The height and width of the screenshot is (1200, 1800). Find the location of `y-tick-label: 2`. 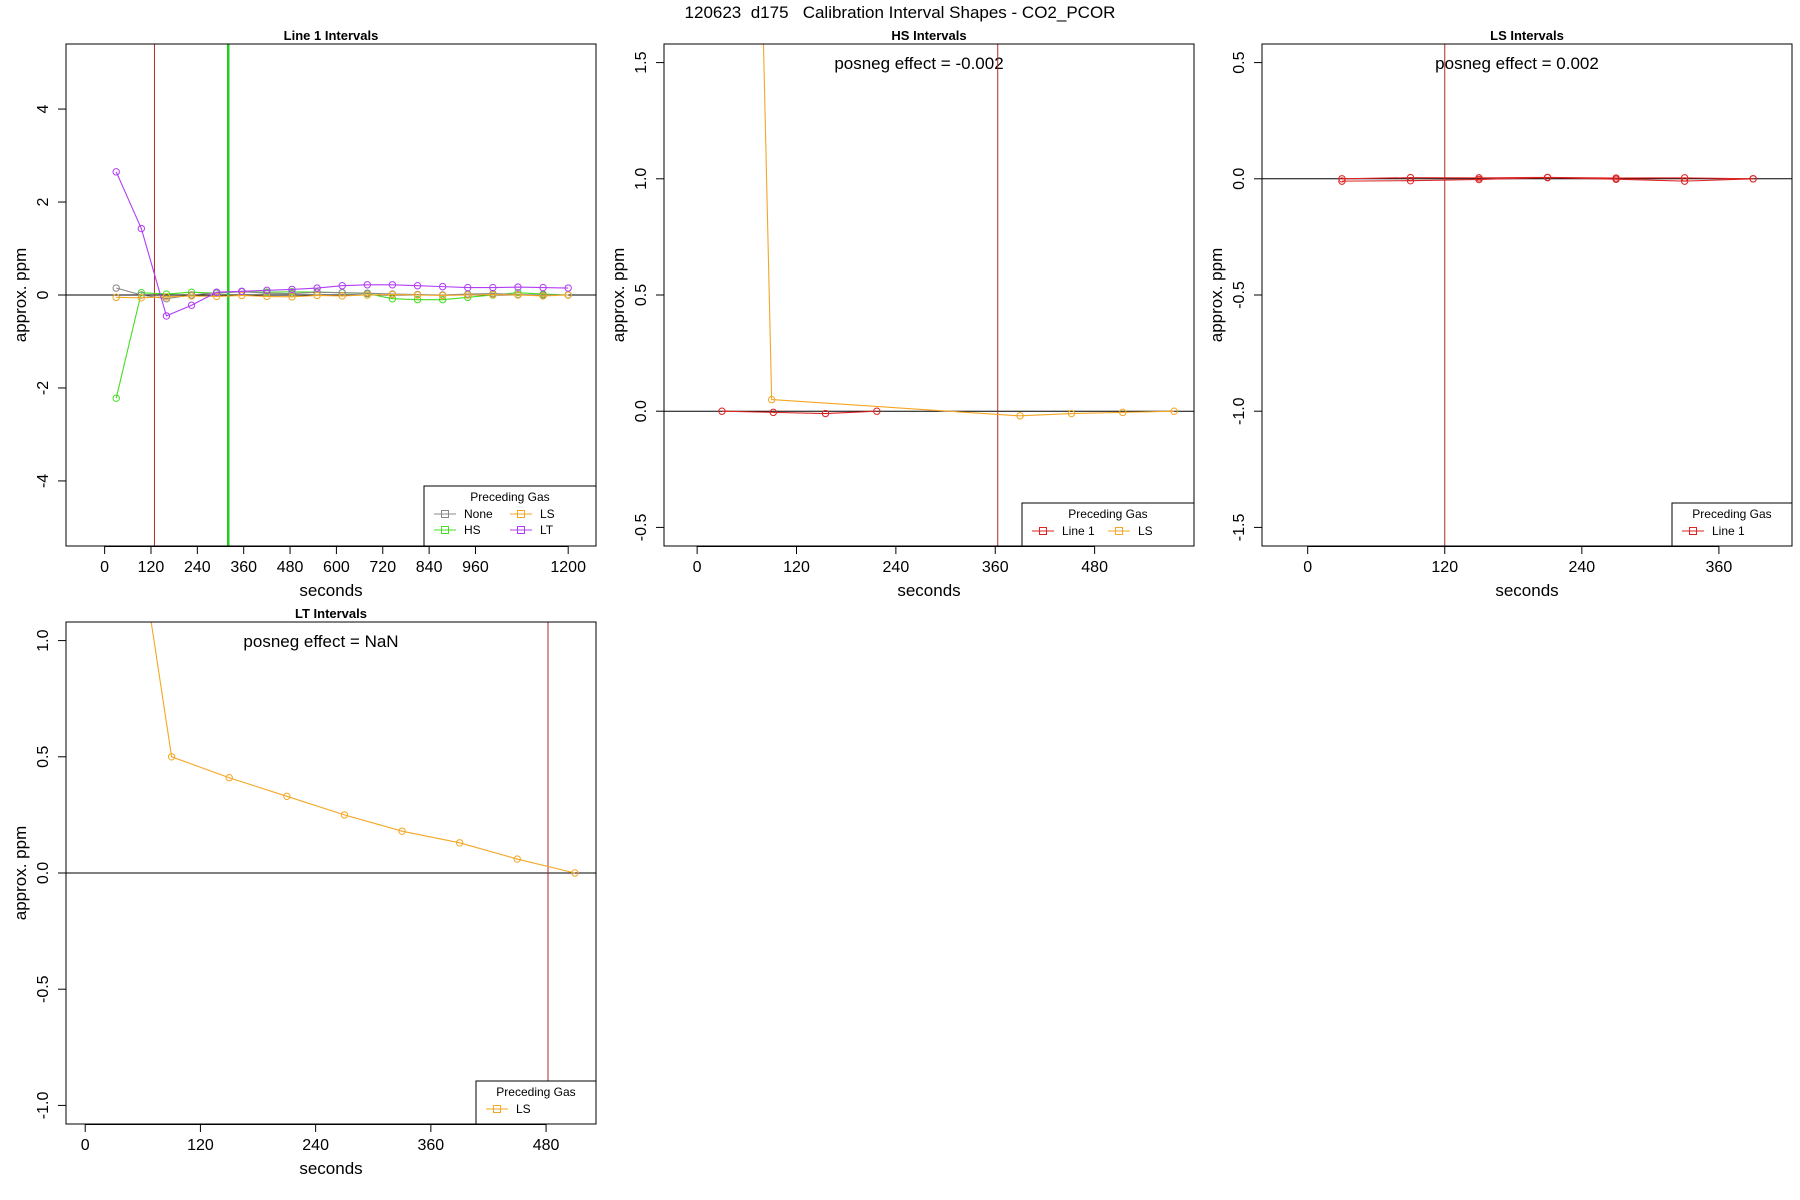

y-tick-label: 2 is located at coordinates (43, 201).